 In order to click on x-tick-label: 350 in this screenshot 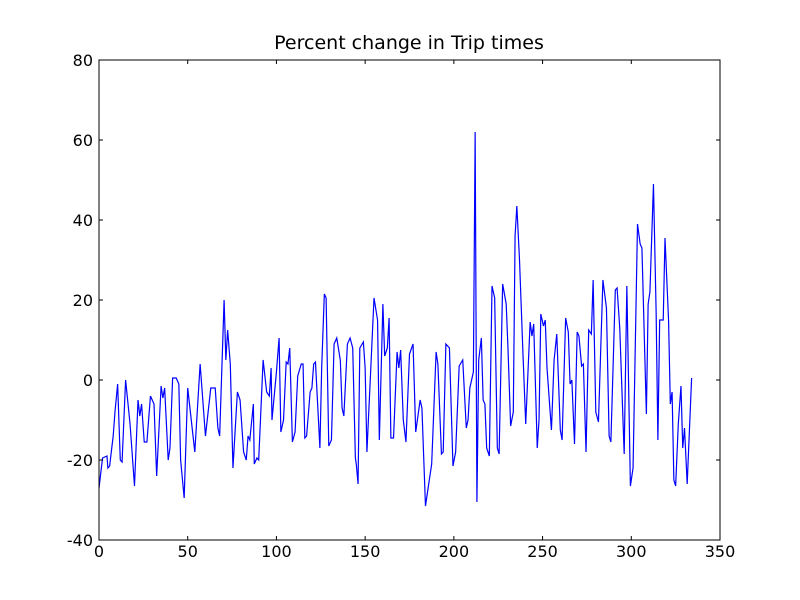, I will do `click(720, 551)`.